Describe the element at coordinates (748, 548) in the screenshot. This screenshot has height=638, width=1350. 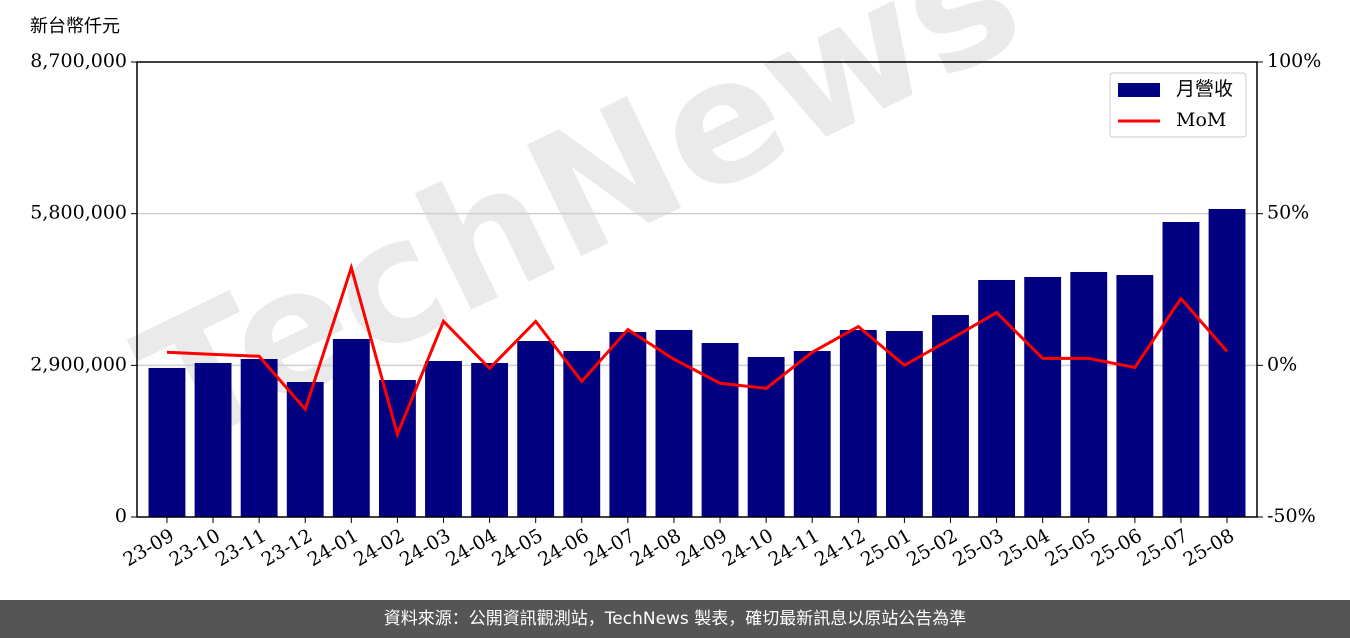
I see `x-tick-label: 24-10` at that location.